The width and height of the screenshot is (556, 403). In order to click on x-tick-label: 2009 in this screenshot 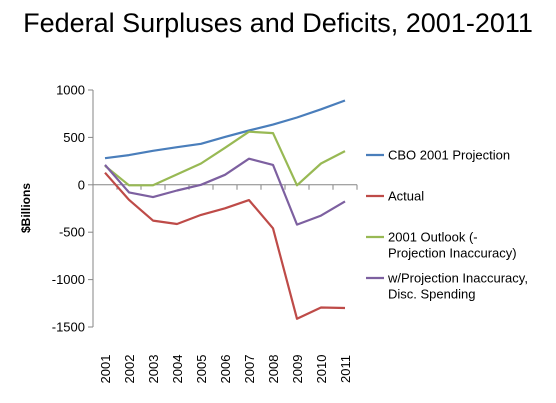, I will do `click(297, 369)`.